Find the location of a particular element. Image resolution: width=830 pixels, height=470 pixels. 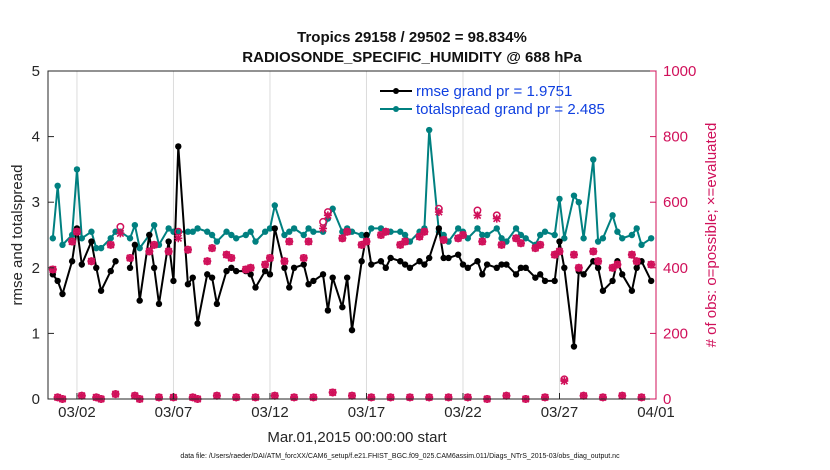

y-tick-label-right: 600 is located at coordinates (675, 202).